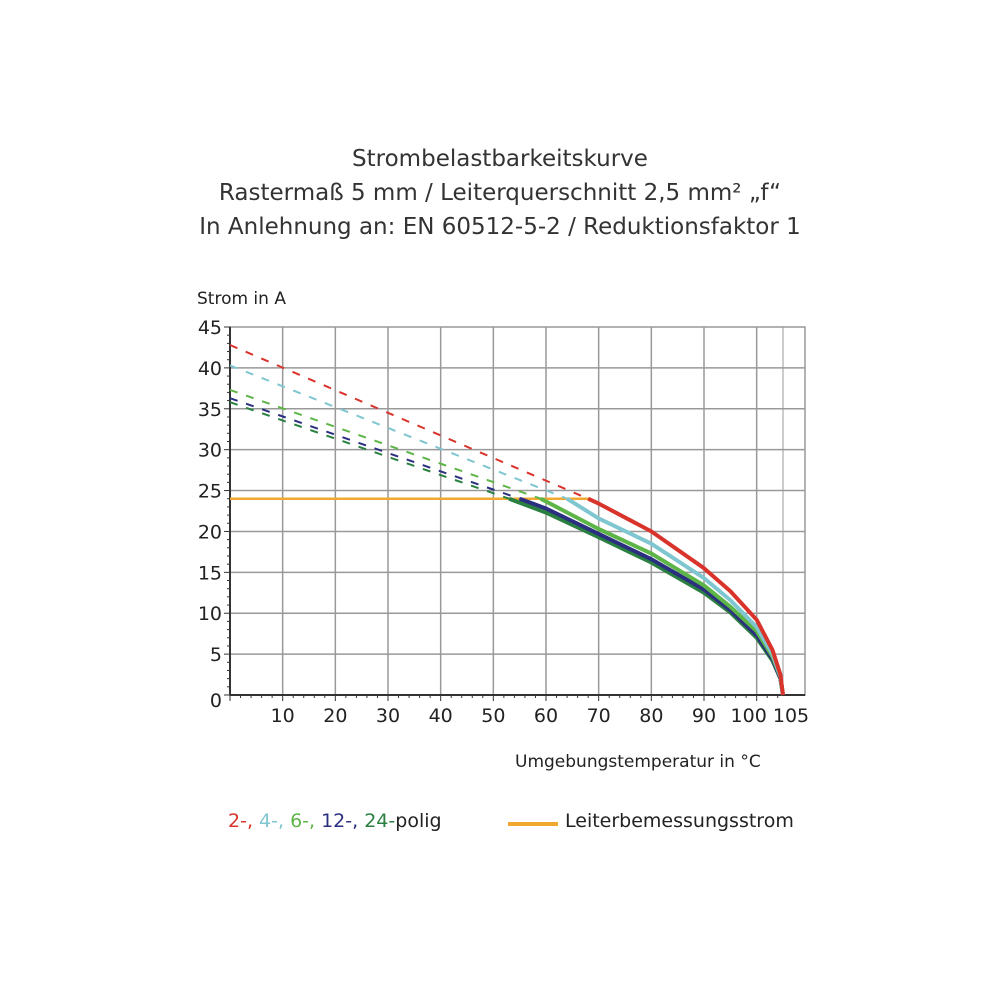 The height and width of the screenshot is (1000, 1000). What do you see at coordinates (651, 716) in the screenshot?
I see `x-tick-label: 80` at bounding box center [651, 716].